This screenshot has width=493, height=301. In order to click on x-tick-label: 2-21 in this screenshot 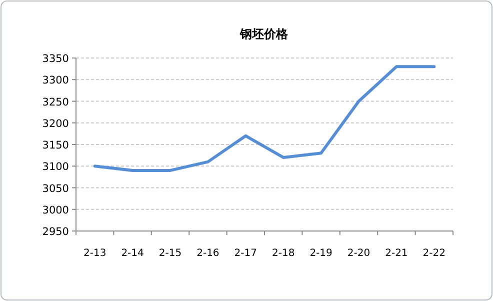, I will do `click(396, 253)`.